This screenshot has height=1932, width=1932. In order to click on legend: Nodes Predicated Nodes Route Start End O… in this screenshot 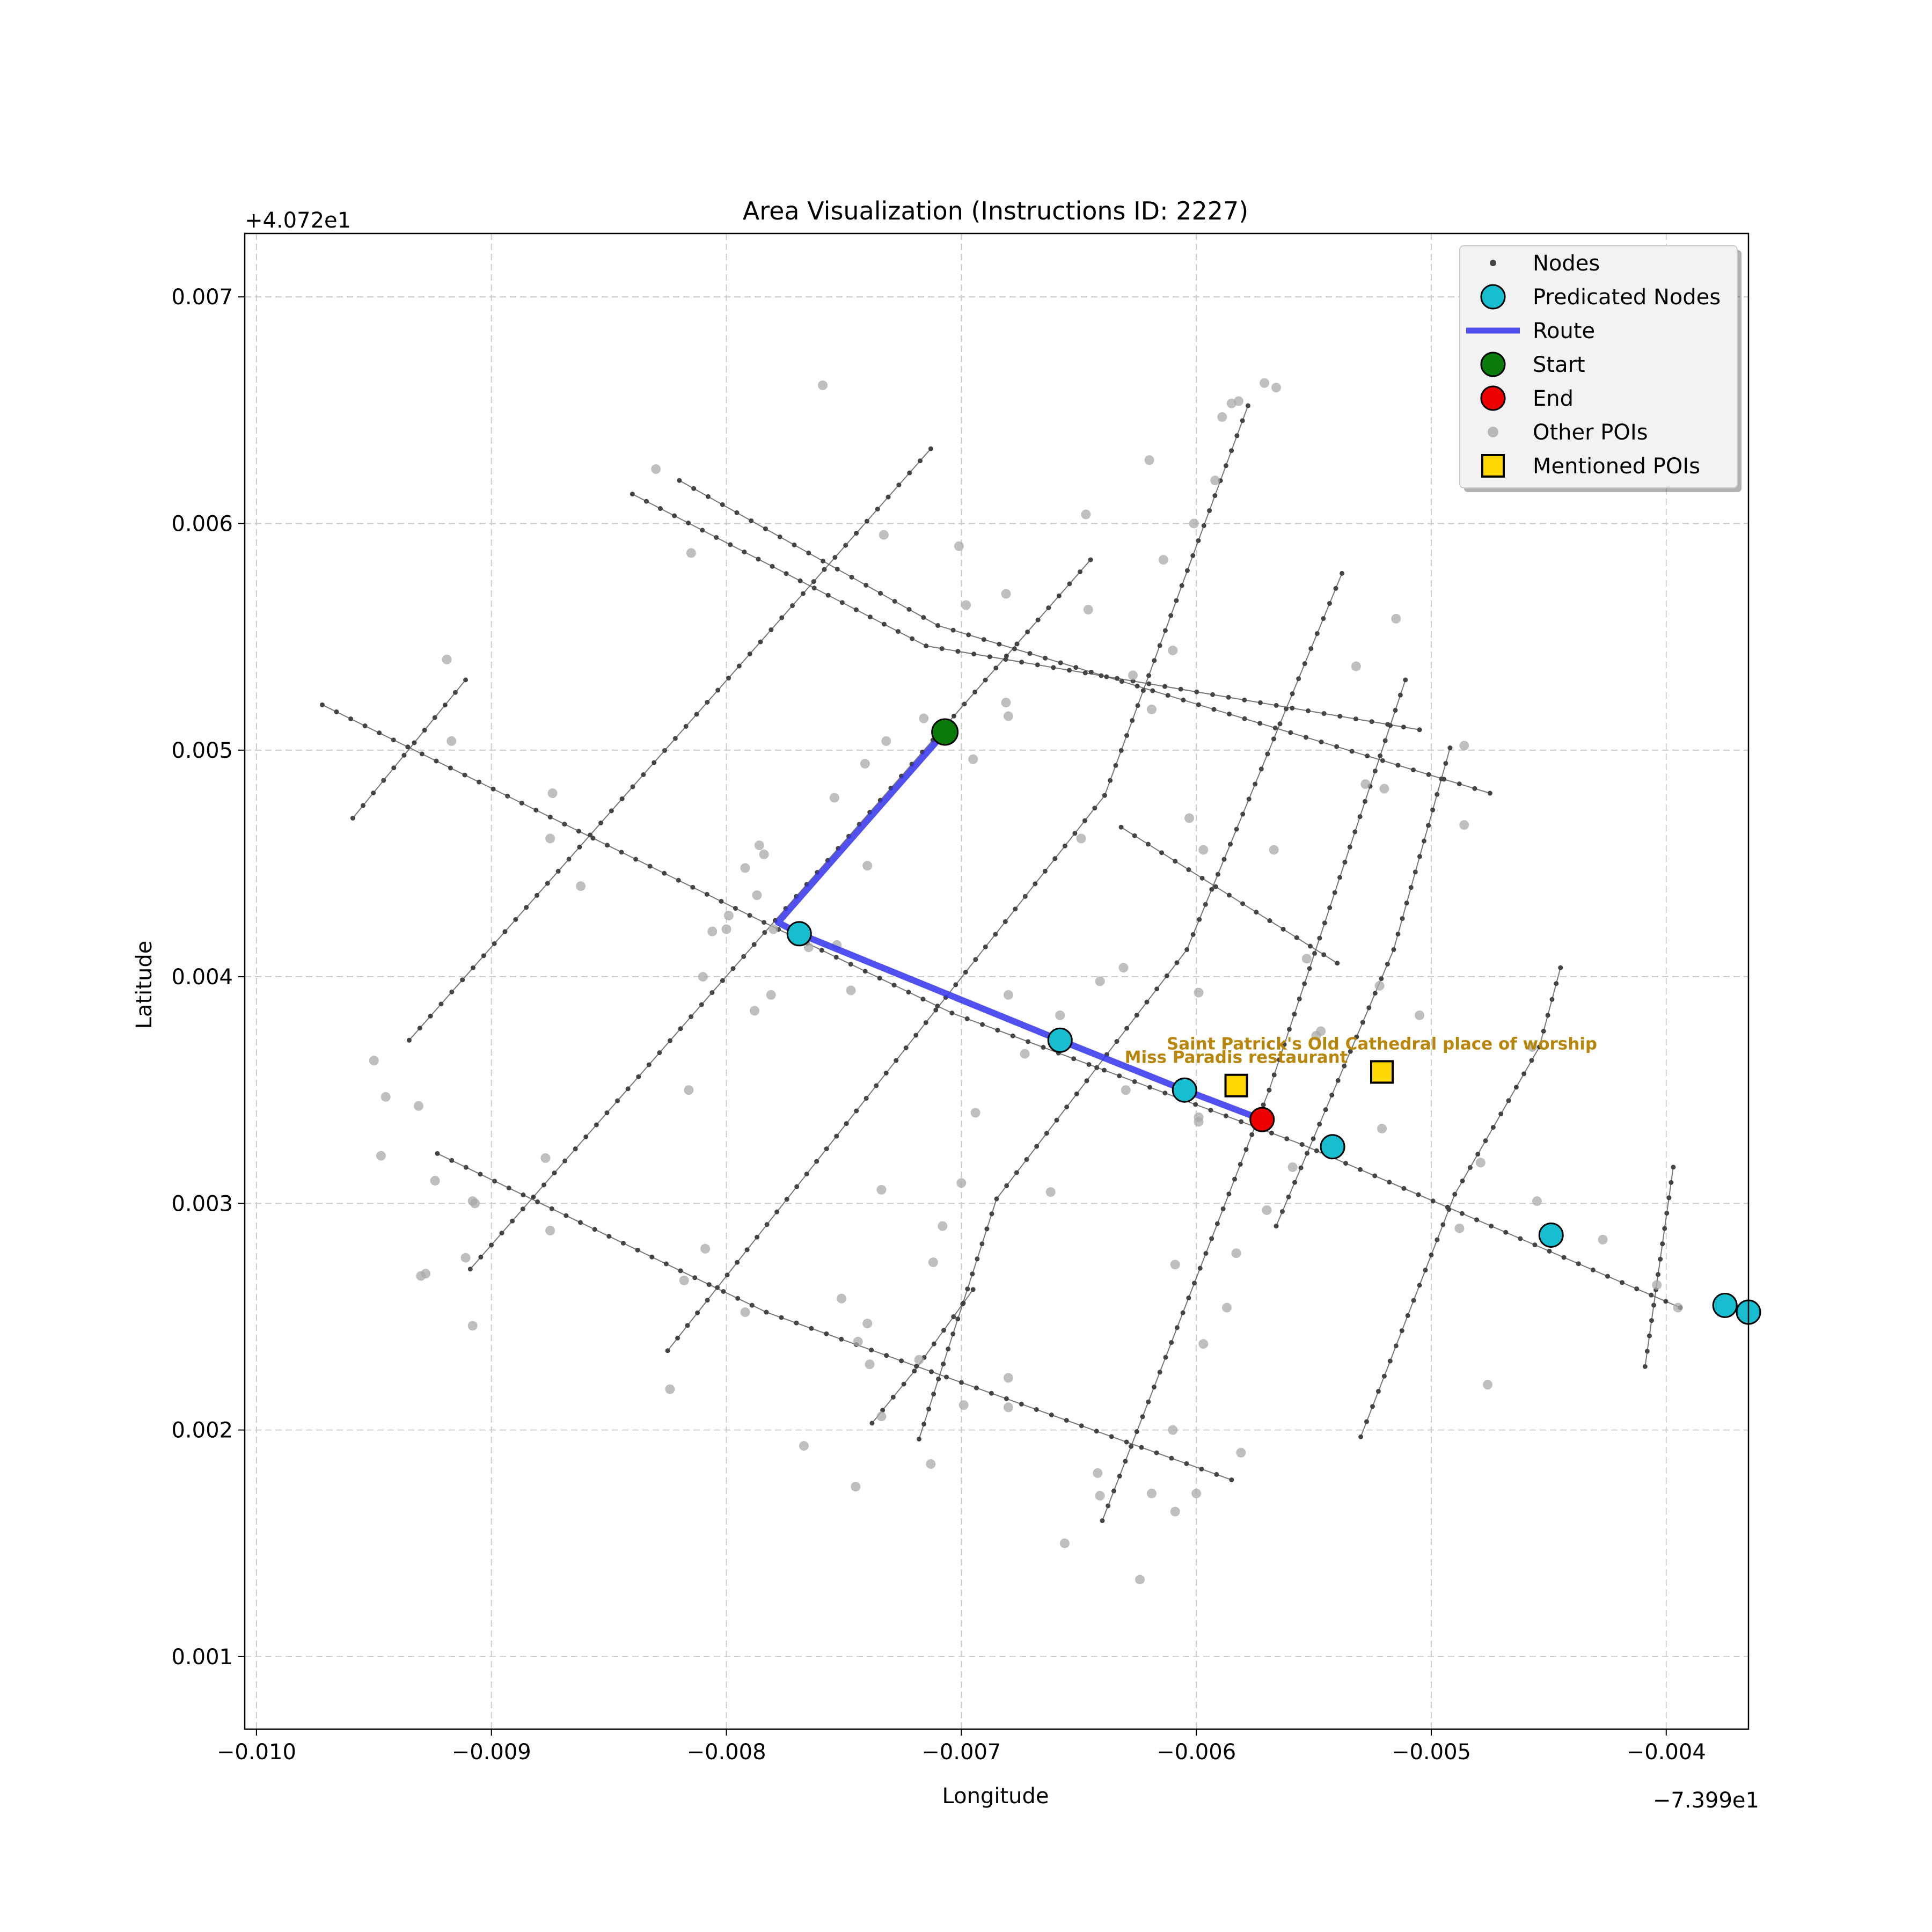, I will do `click(1600, 368)`.